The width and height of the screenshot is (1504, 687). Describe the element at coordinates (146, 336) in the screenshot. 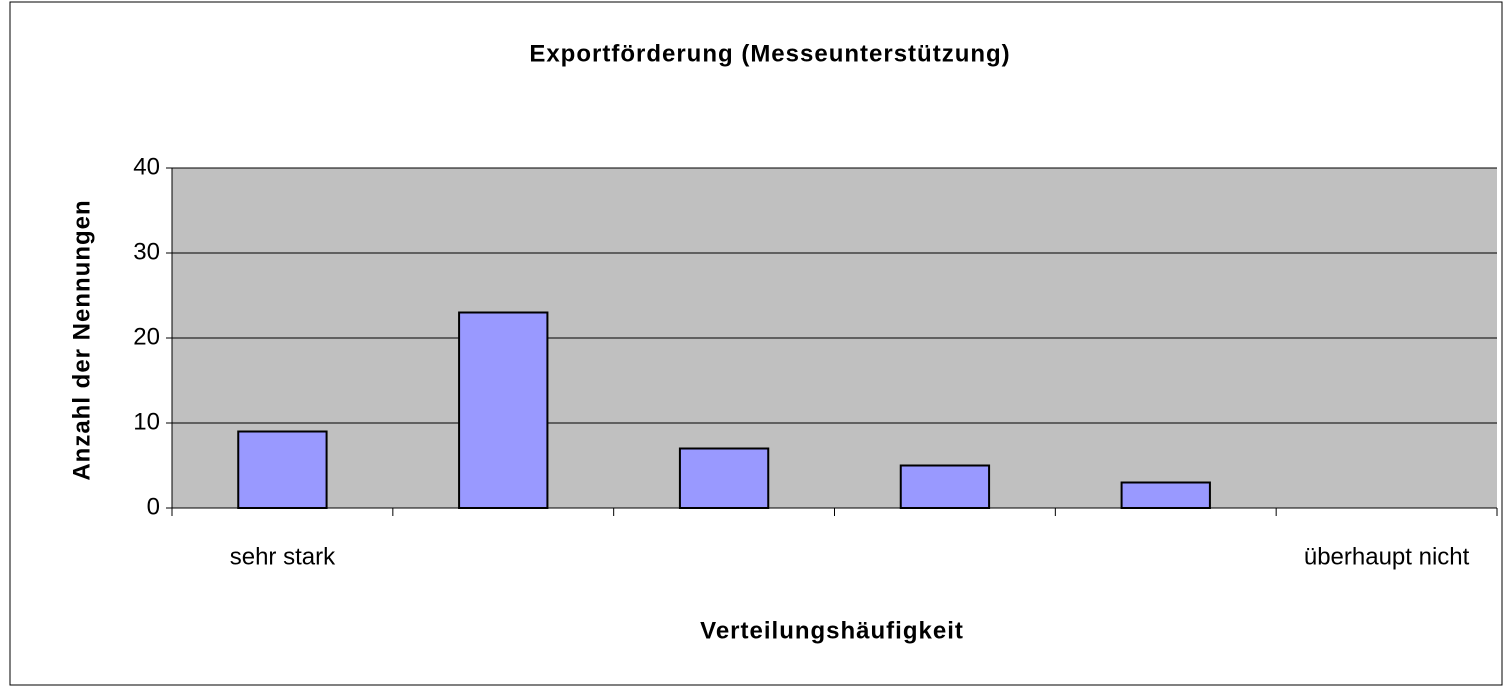

I see `y-tick-label: 20` at that location.